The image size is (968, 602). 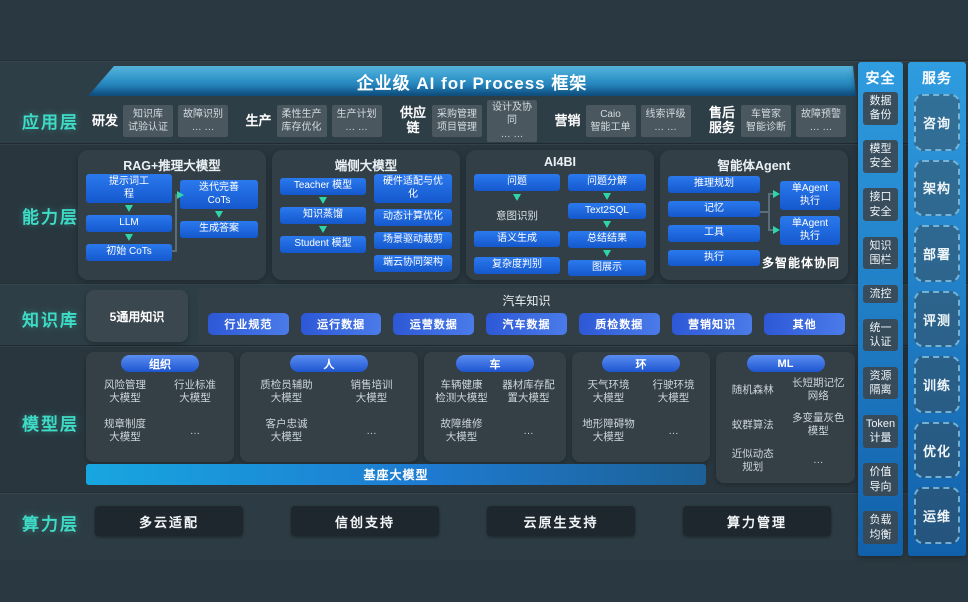 I want to click on model-item: 风险管理 大模型, so click(x=125, y=392).